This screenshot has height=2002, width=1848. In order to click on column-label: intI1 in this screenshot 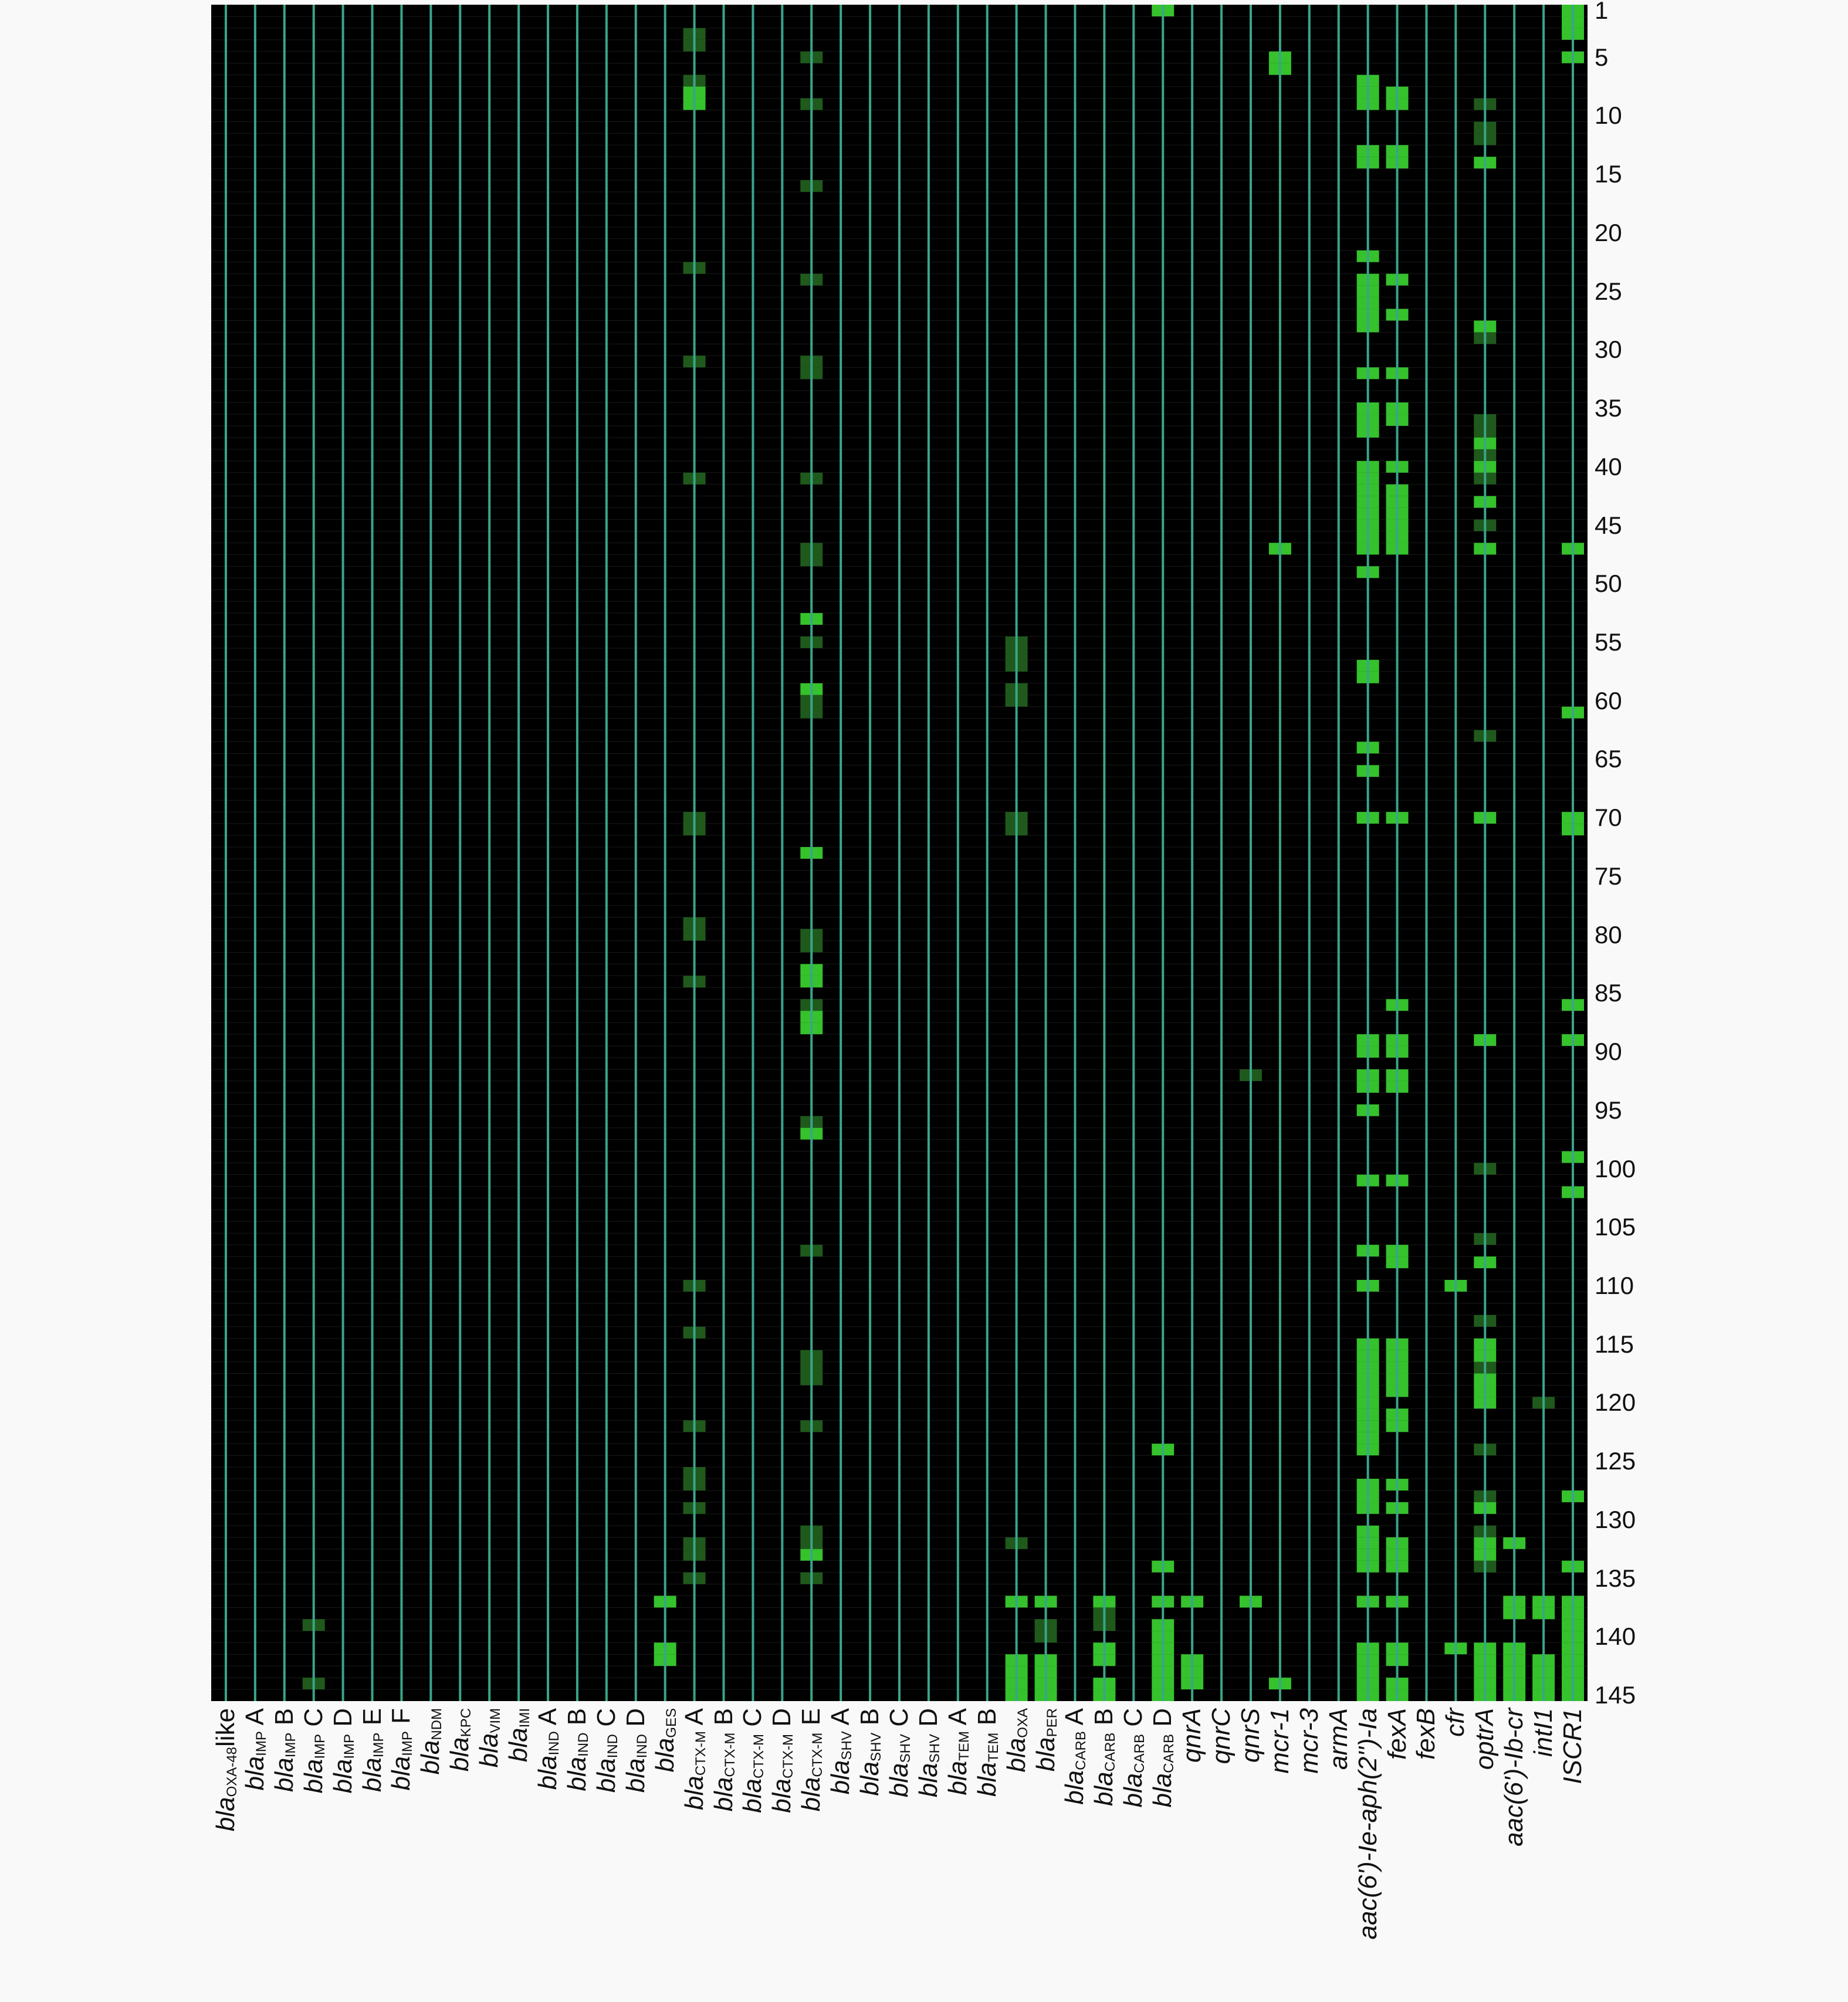, I will do `click(1543, 1733)`.